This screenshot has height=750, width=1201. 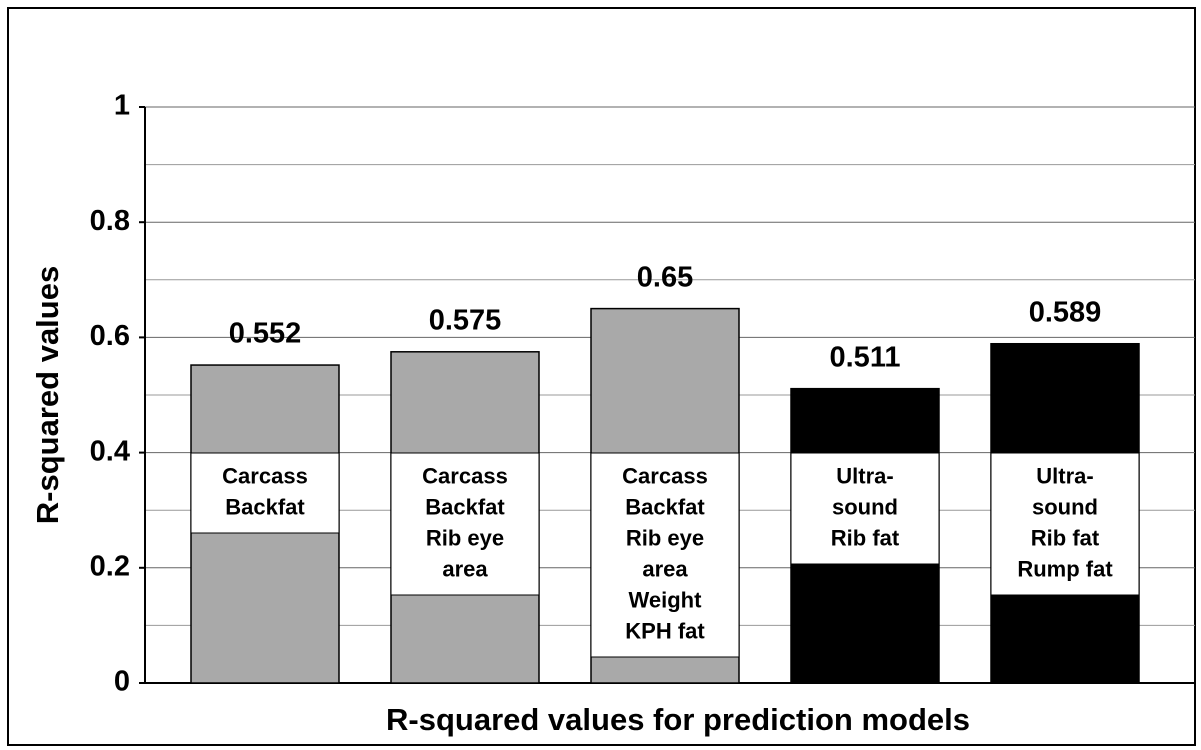 What do you see at coordinates (265, 334) in the screenshot?
I see `value-label: 0.552` at bounding box center [265, 334].